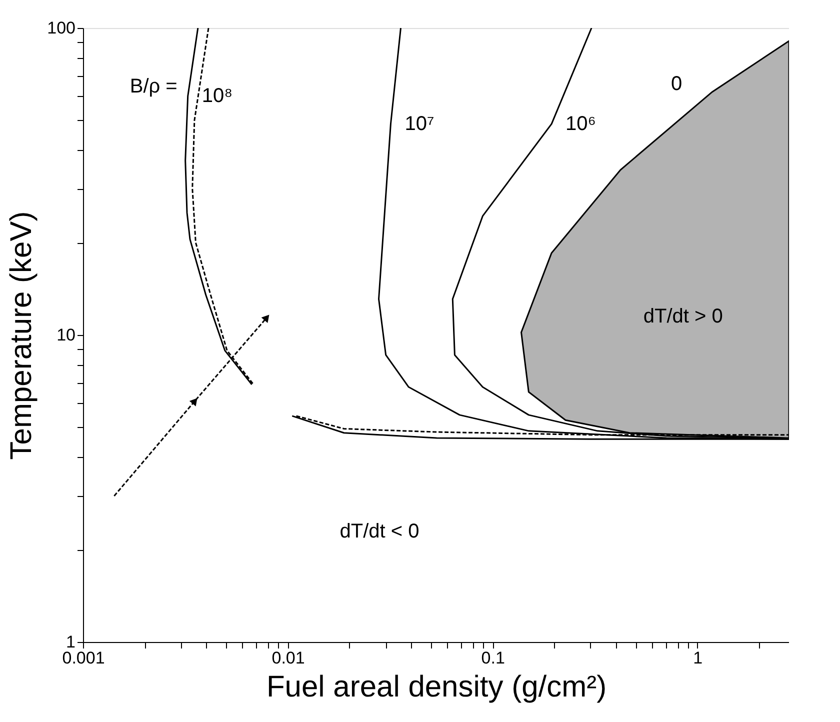 The image size is (840, 722). Describe the element at coordinates (288, 658) in the screenshot. I see `x-tick-label: 0.01` at that location.